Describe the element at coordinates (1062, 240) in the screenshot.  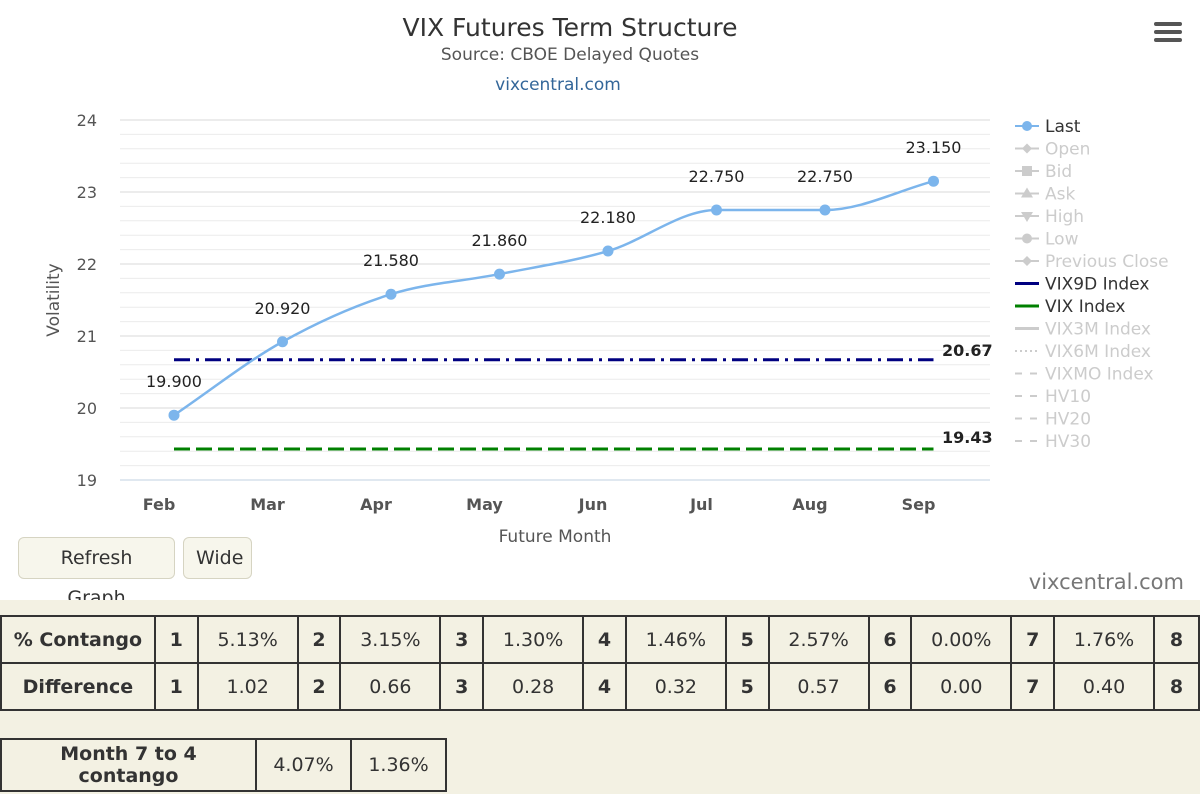
I see `legend-item: Low` at that location.